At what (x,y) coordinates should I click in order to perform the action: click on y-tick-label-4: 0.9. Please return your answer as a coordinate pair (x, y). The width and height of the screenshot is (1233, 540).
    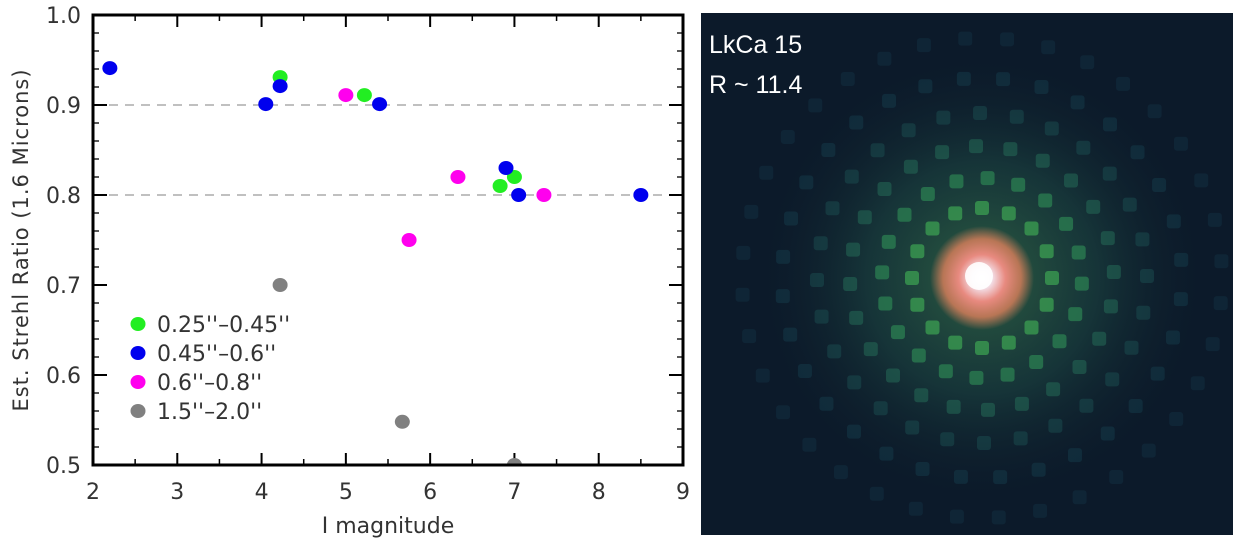
    Looking at the image, I should click on (63, 106).